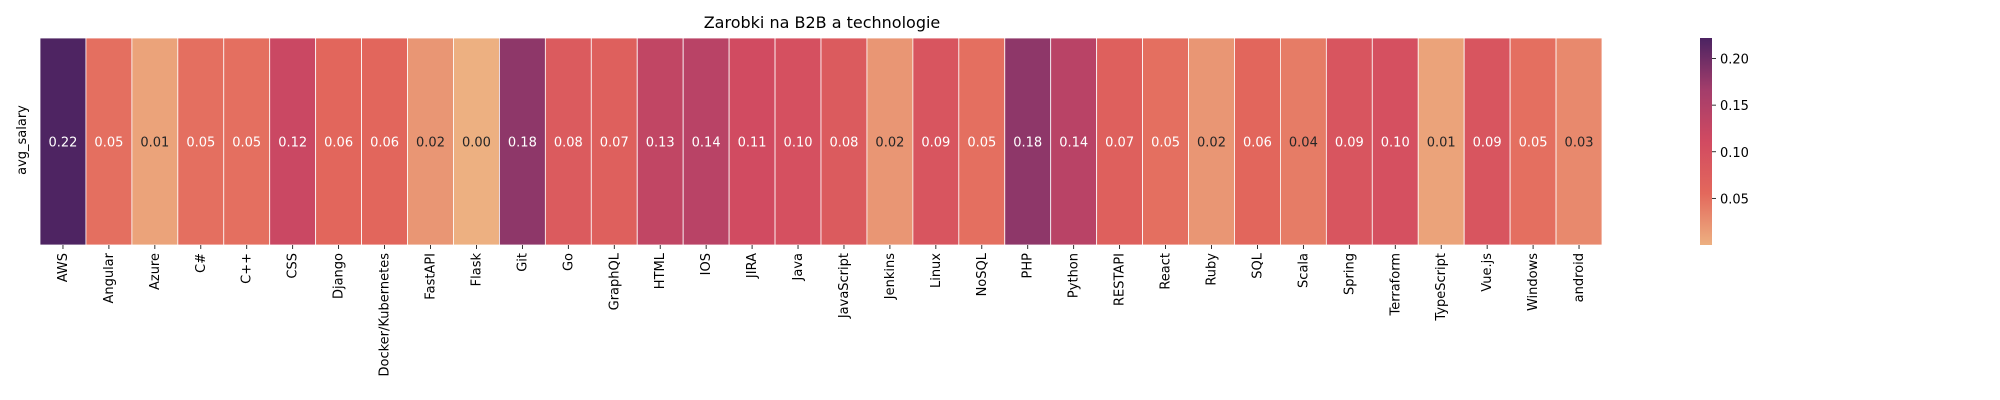  Describe the element at coordinates (798, 267) in the screenshot. I see `x-tick-label: Java` at that location.